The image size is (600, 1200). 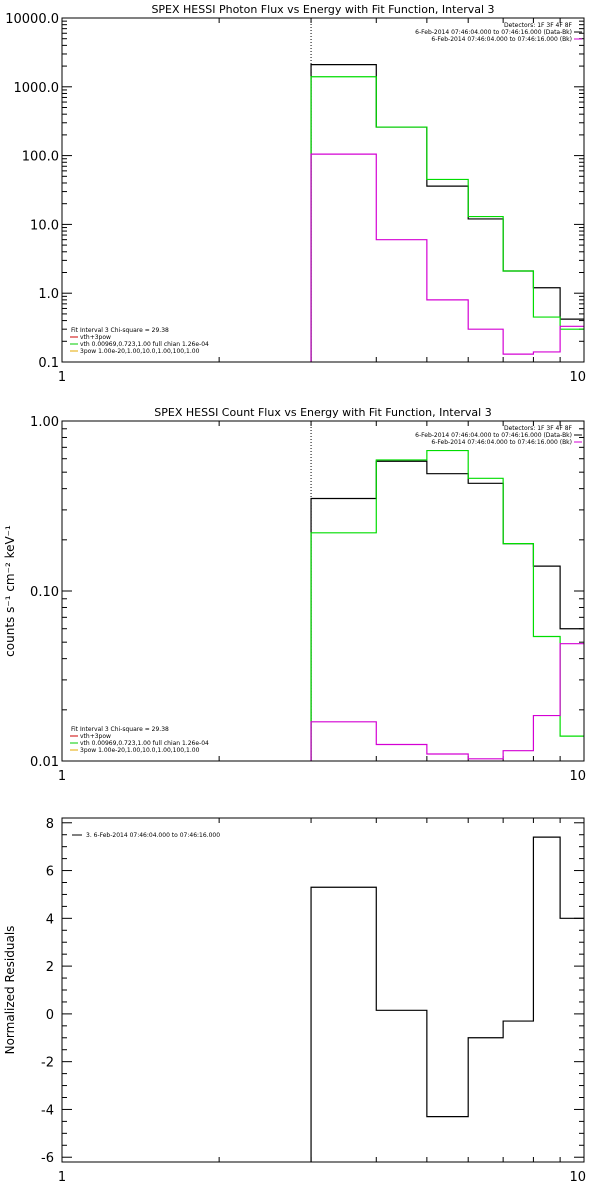 What do you see at coordinates (50, 967) in the screenshot?
I see `y-tick-label: 2` at bounding box center [50, 967].